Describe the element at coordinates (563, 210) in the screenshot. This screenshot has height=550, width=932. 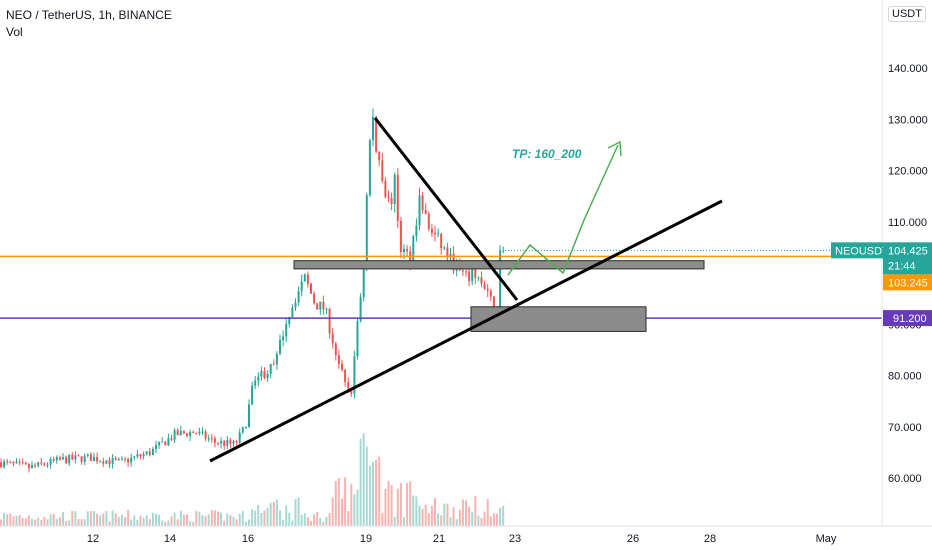
I see `projected-path-line` at that location.